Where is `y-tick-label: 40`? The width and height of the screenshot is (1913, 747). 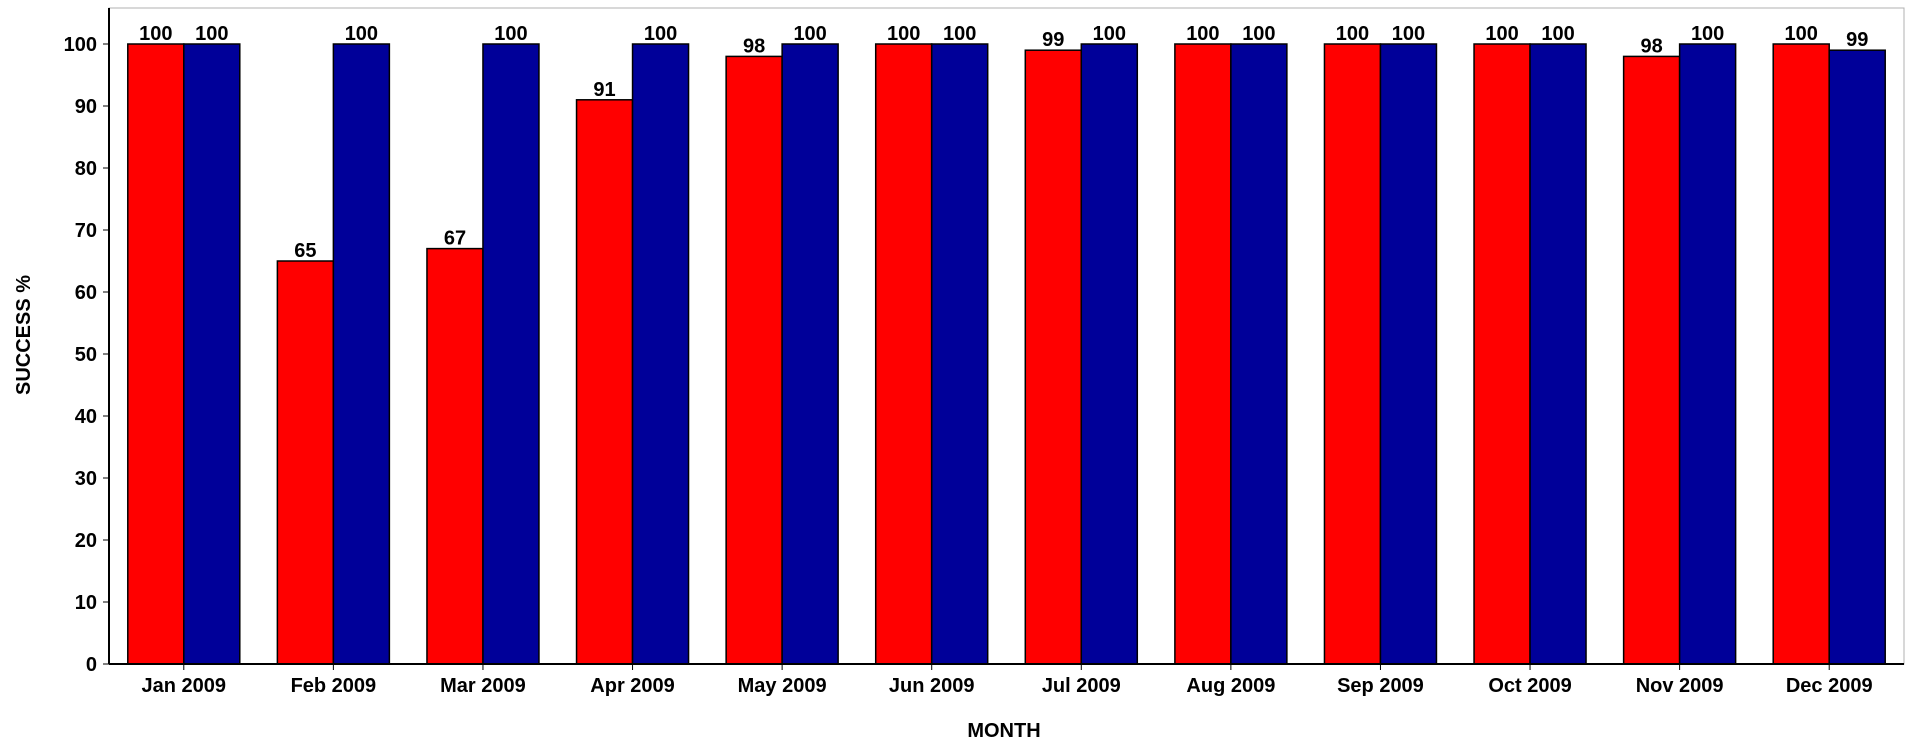 y-tick-label: 40 is located at coordinates (86, 417).